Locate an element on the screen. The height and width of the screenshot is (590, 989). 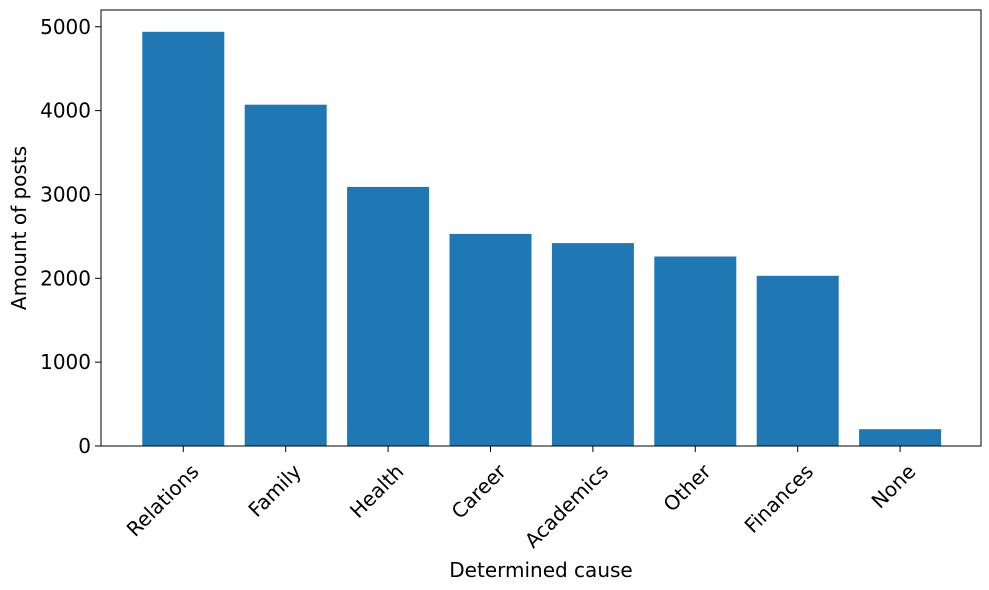
y-tick-label: 3000 is located at coordinates (65, 194).